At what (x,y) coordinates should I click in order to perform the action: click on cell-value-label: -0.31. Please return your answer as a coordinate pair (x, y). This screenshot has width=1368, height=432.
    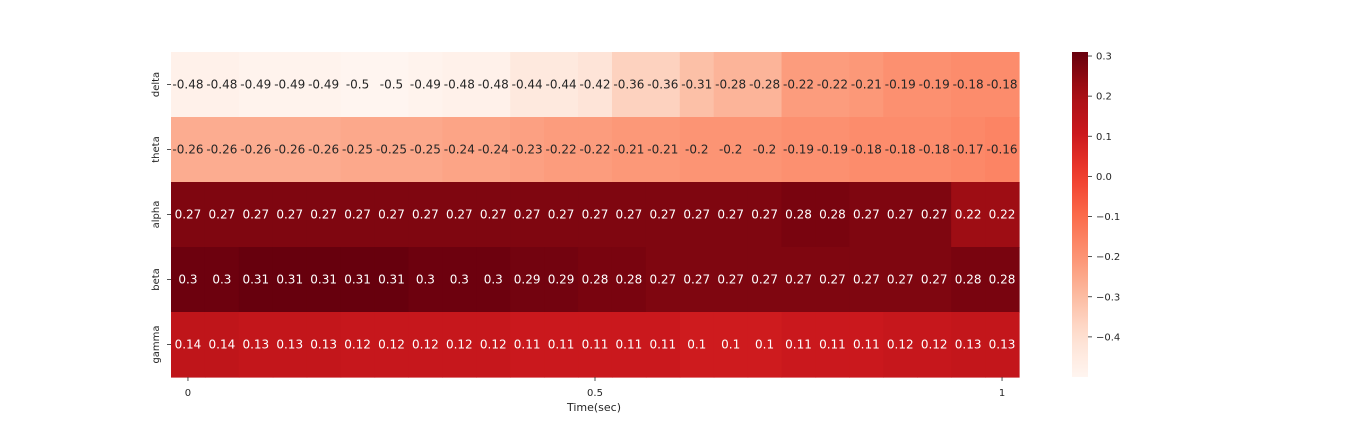
    Looking at the image, I should click on (696, 85).